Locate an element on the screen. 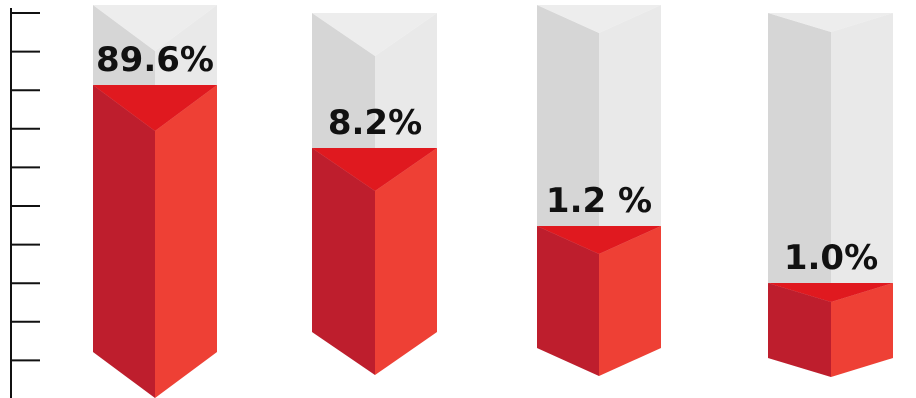 This screenshot has width=916, height=398. data-label: 89.6% is located at coordinates (155, 60).